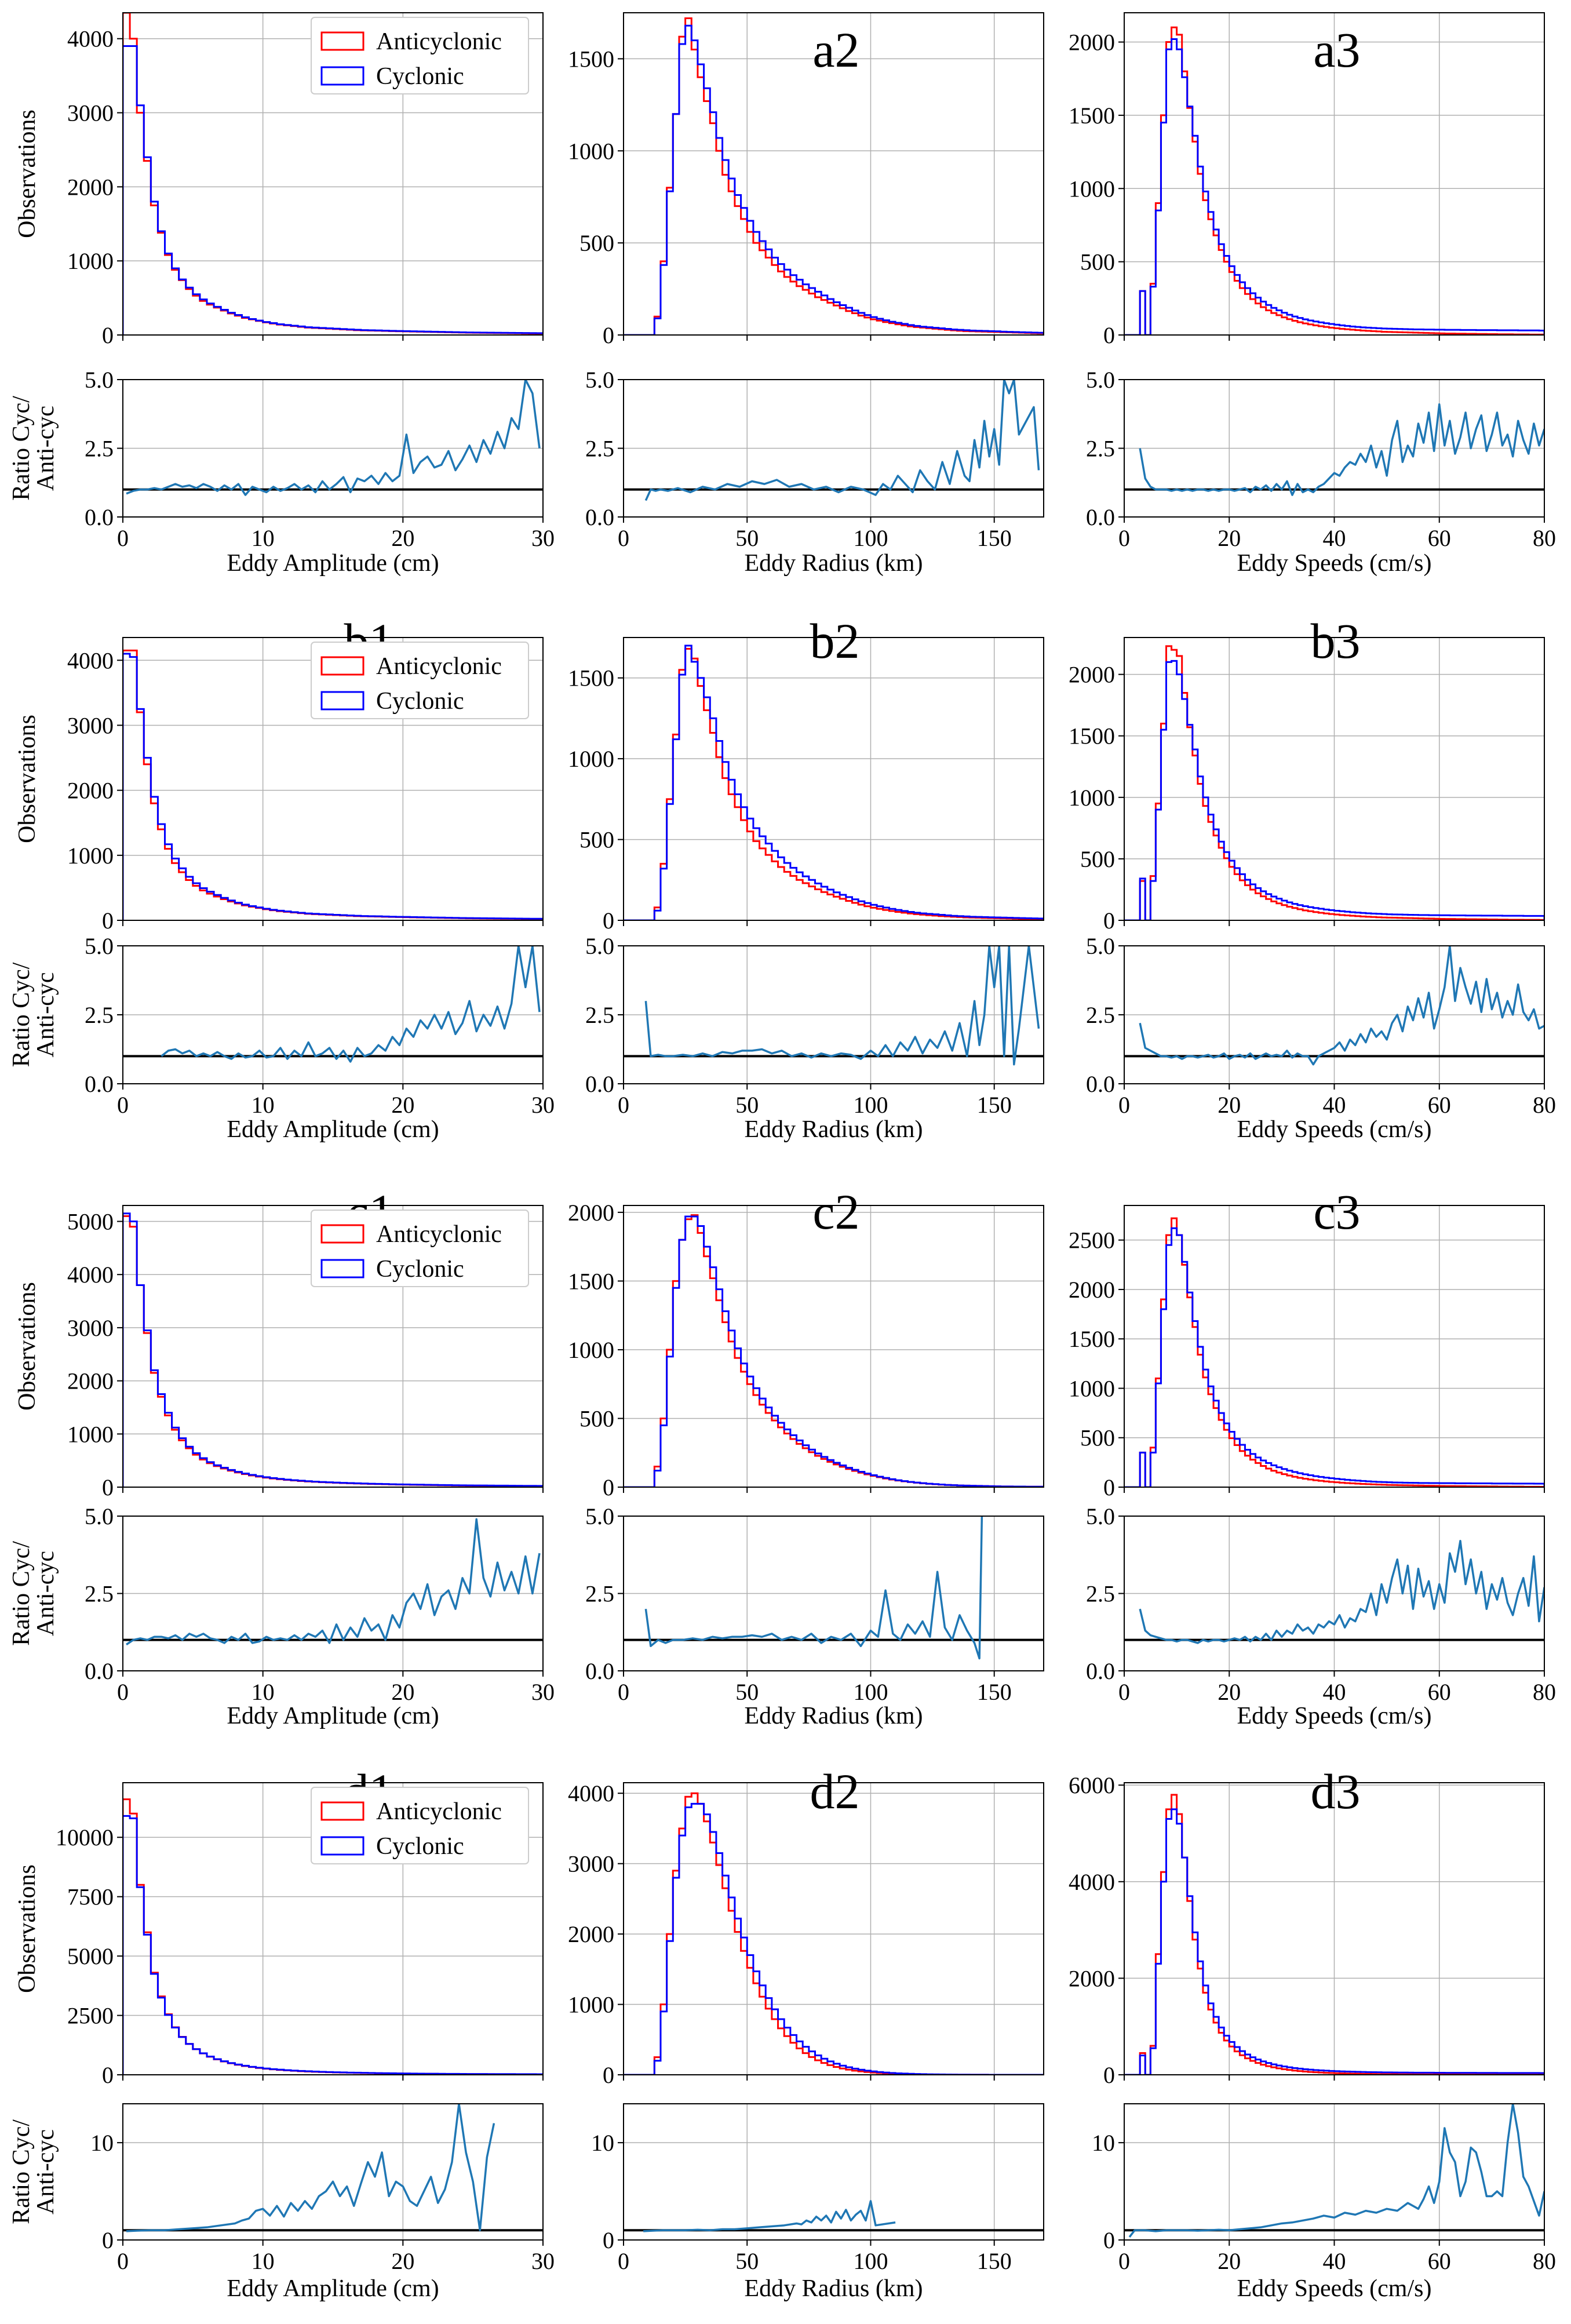  What do you see at coordinates (27, 779) in the screenshot?
I see `hist-ylabel: Observations` at bounding box center [27, 779].